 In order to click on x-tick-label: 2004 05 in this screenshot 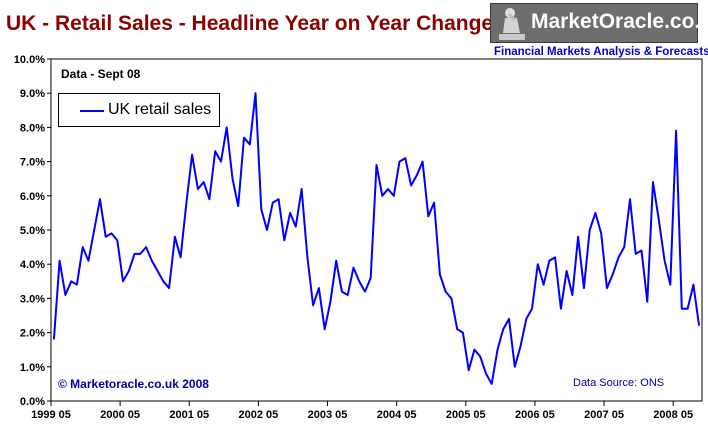, I will do `click(397, 415)`.